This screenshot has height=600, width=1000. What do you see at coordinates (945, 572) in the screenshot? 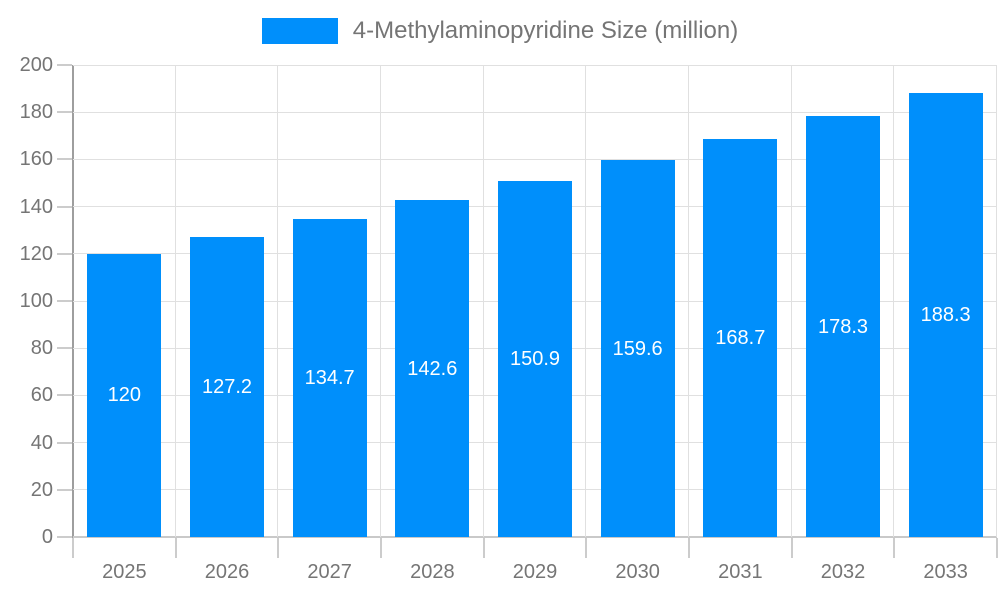
I see `x-axis-tick-label: 2033` at bounding box center [945, 572].